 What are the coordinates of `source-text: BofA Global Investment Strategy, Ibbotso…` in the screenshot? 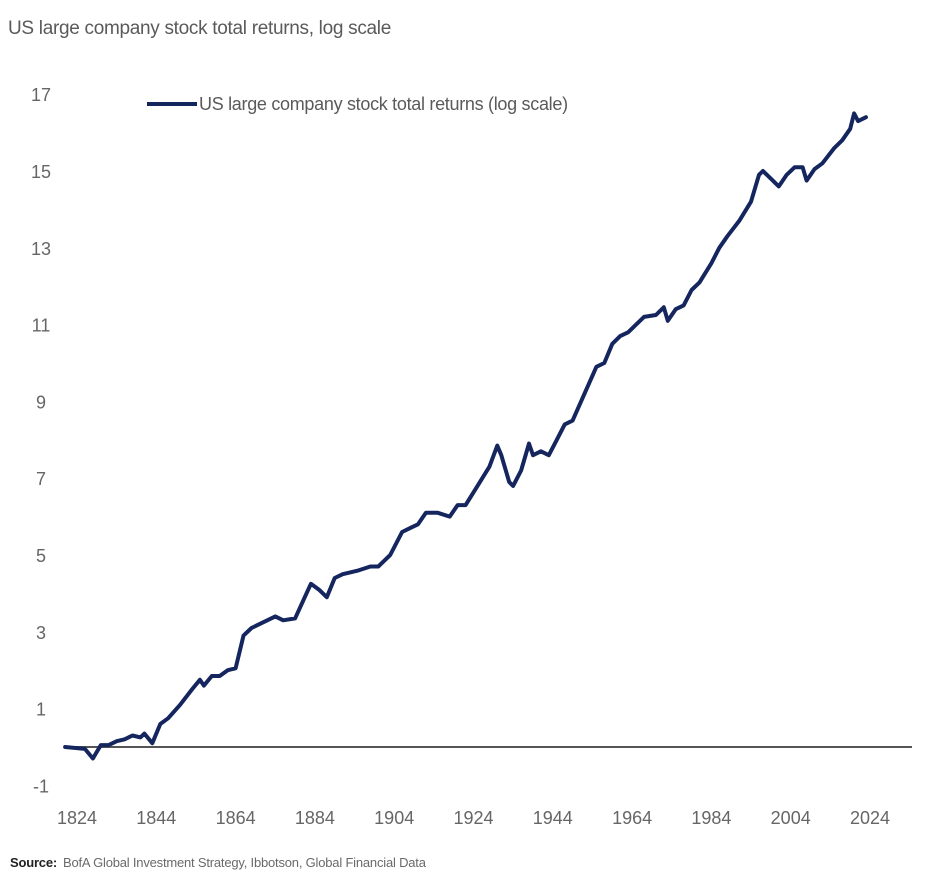 It's located at (244, 862).